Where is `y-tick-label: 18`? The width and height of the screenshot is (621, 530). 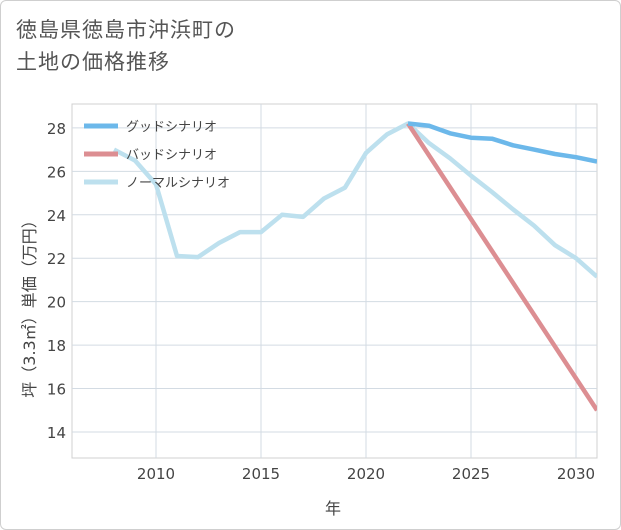
y-tick-label: 18 is located at coordinates (56, 346).